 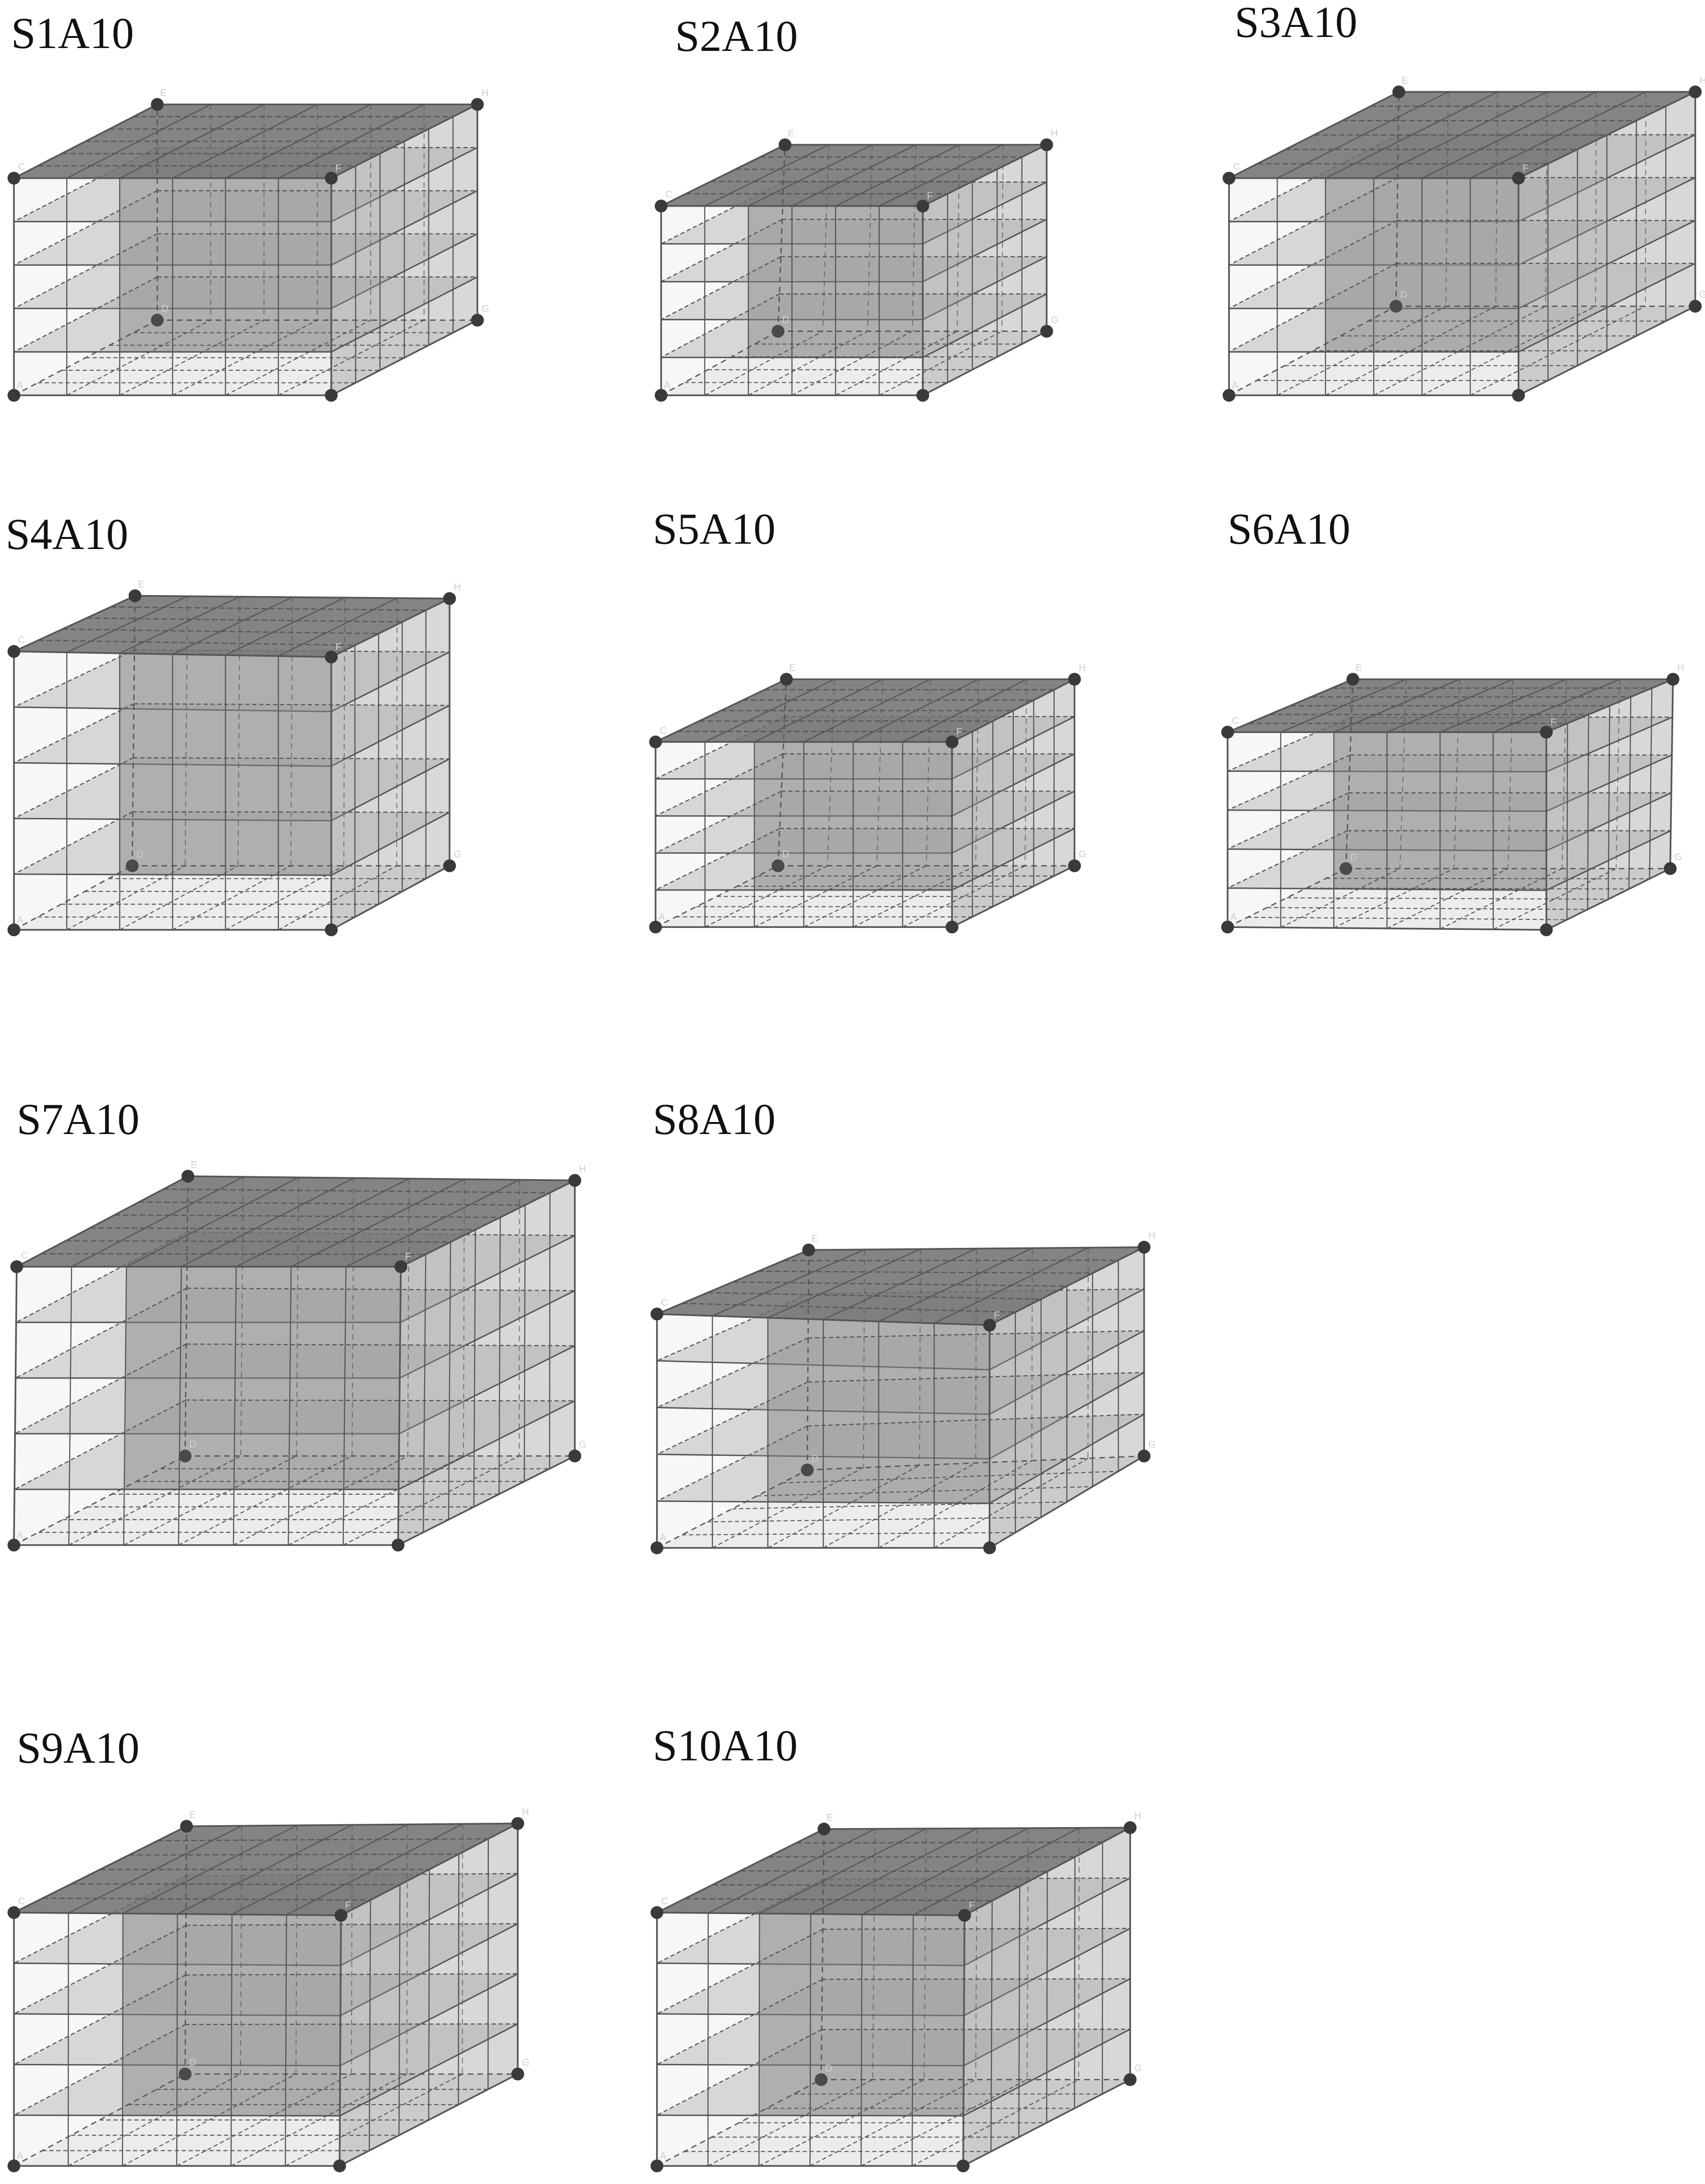 I want to click on panel-label-s1: S1A10, so click(x=72, y=33).